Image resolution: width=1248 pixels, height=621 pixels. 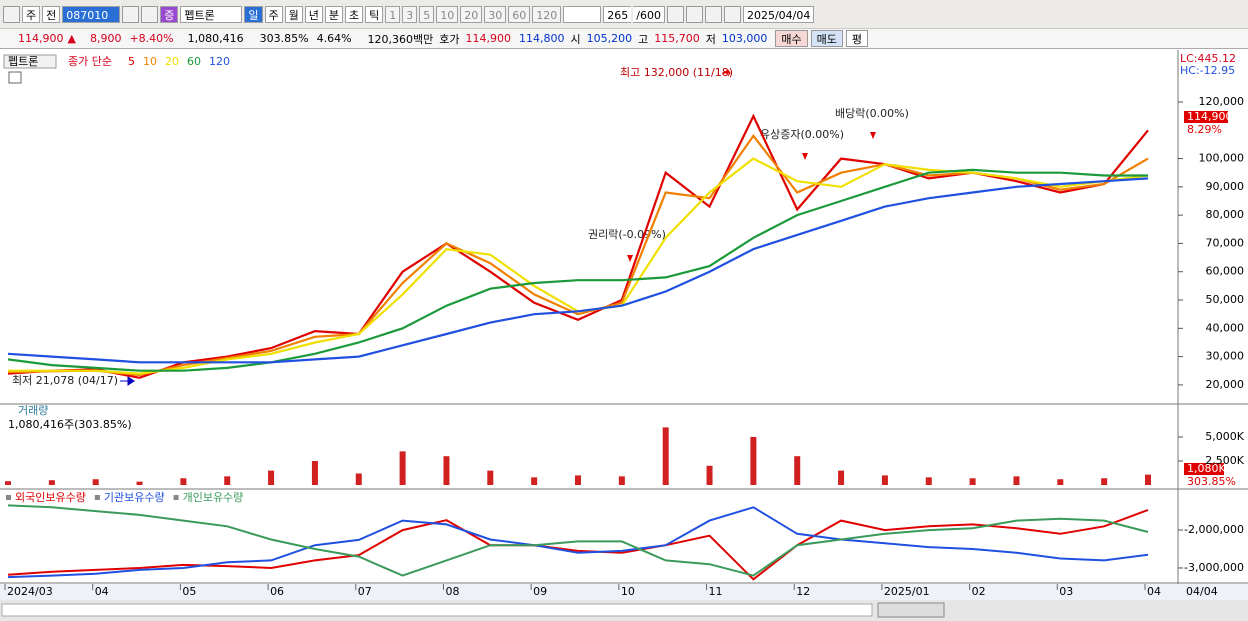 What do you see at coordinates (91, 14) in the screenshot?
I see `code-input: 087010` at bounding box center [91, 14].